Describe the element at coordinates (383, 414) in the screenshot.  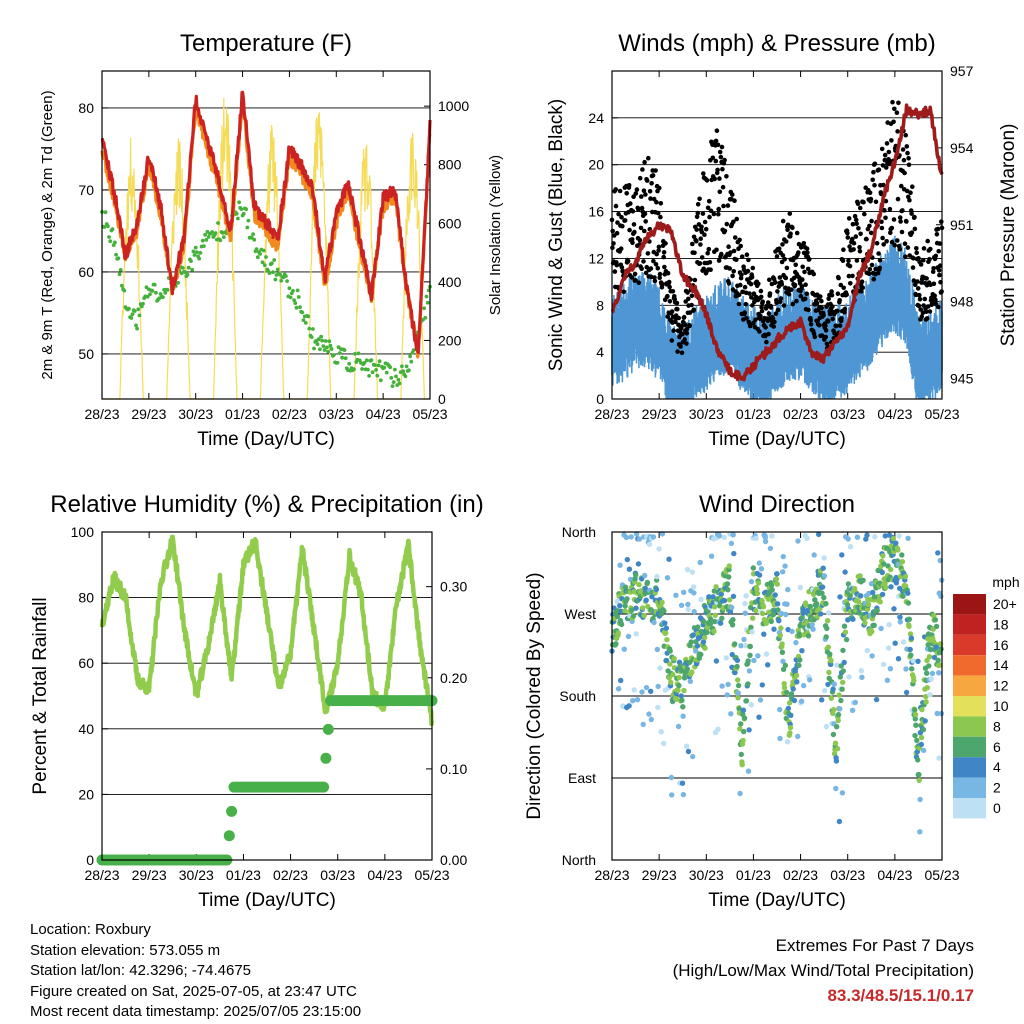
I see `temperature-x-tick-label: 04/23` at that location.